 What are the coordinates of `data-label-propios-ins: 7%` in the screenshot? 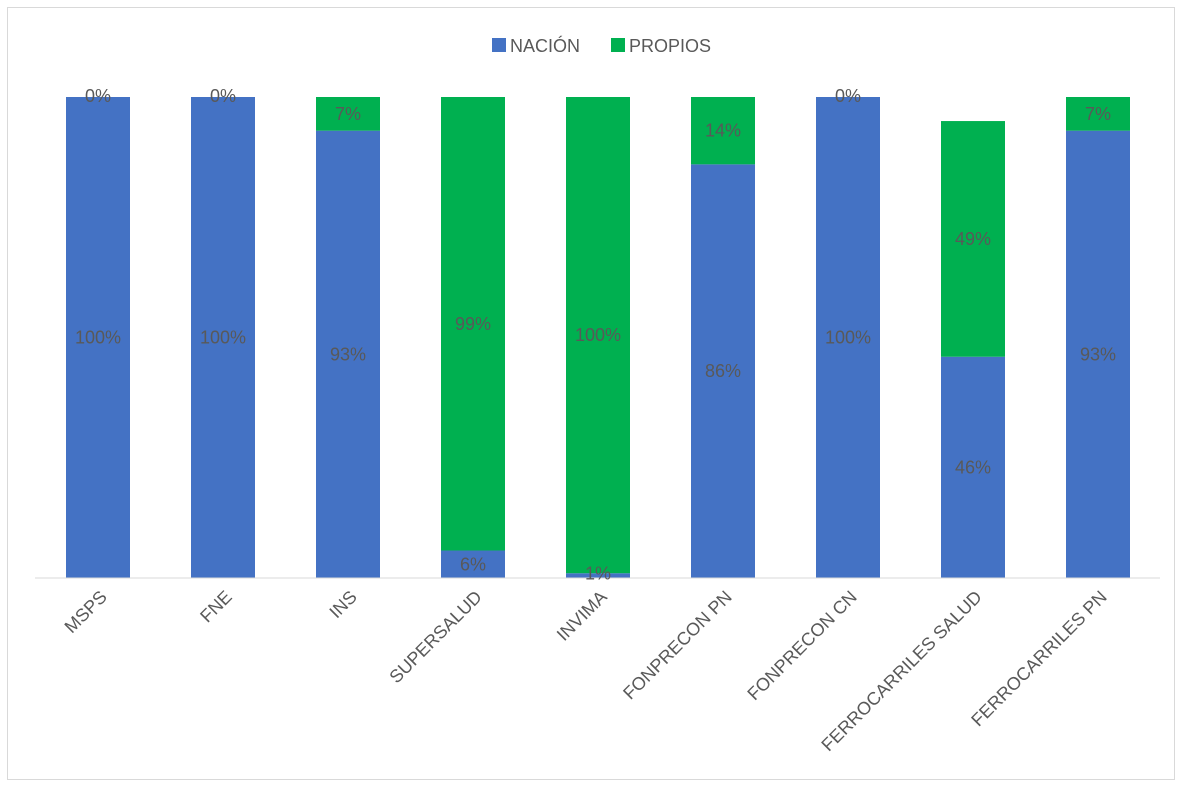 It's located at (348, 114).